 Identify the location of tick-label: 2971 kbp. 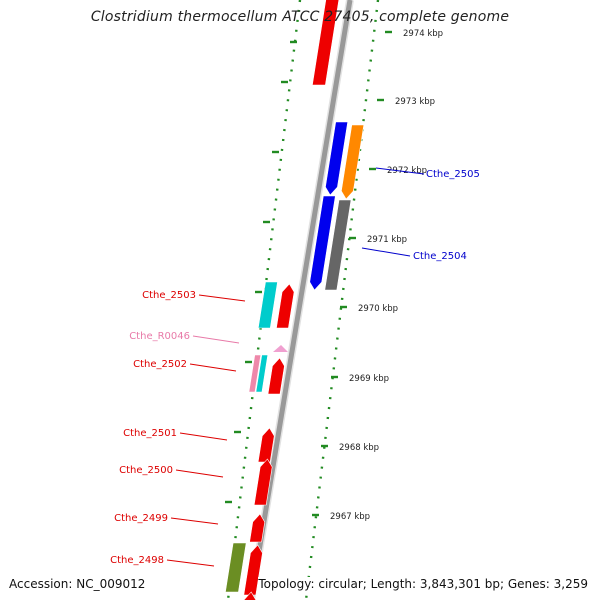
(387, 240).